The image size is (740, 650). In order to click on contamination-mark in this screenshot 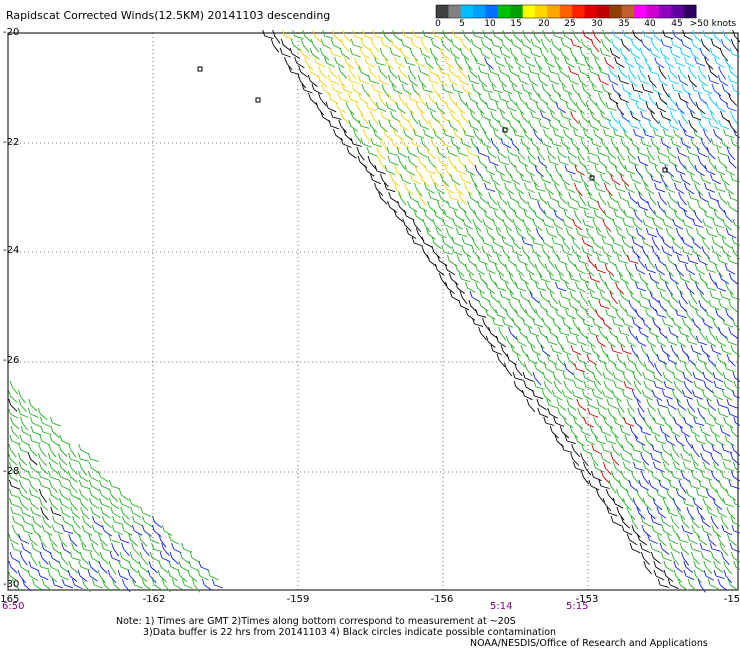, I will do `click(592, 178)`.